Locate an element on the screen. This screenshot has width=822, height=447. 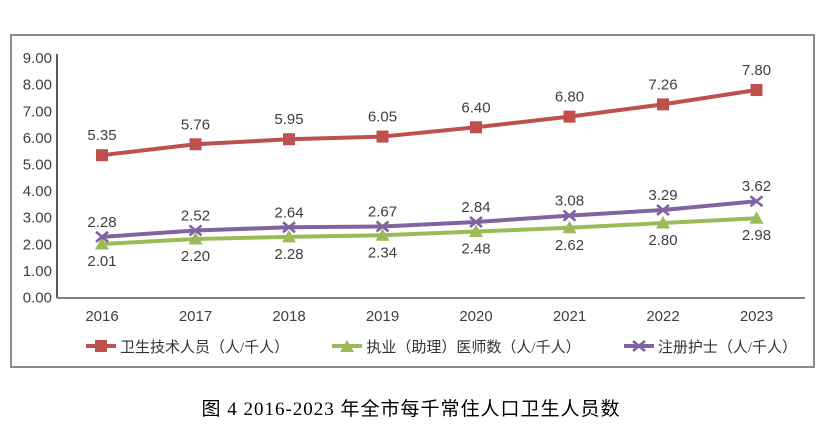
y-tick-label: 2.00 is located at coordinates (37, 244).